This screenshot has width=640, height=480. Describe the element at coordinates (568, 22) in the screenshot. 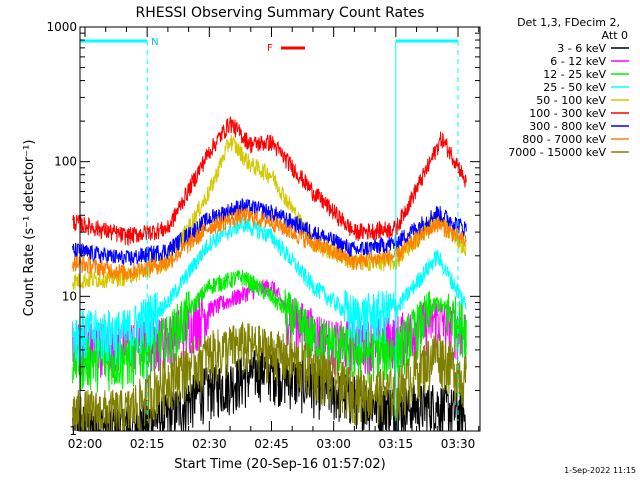

I see `legend-header-line-1: Det 1,3, FDecim 2,` at that location.